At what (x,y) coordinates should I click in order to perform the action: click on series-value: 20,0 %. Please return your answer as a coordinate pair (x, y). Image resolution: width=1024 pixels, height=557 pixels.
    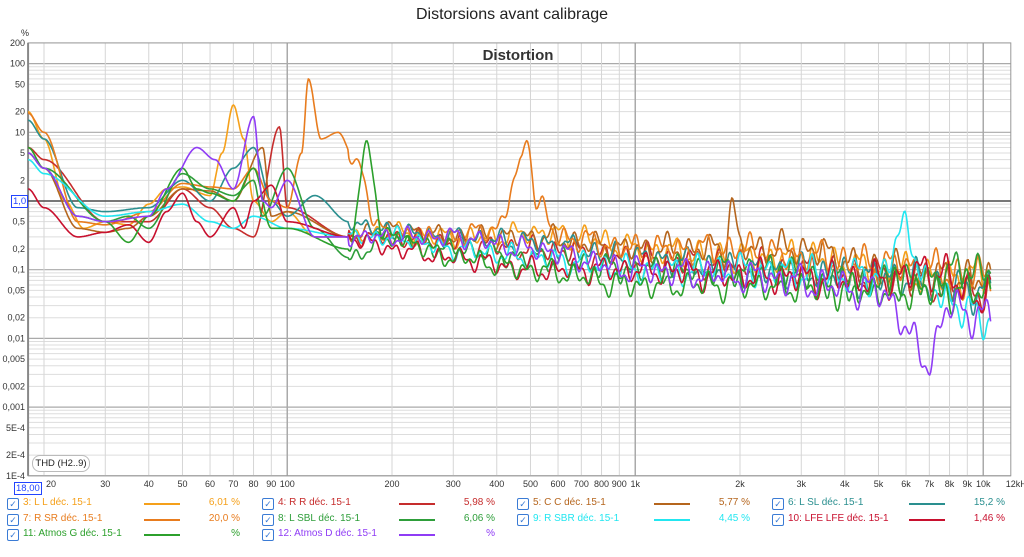
    Looking at the image, I should click on (224, 518).